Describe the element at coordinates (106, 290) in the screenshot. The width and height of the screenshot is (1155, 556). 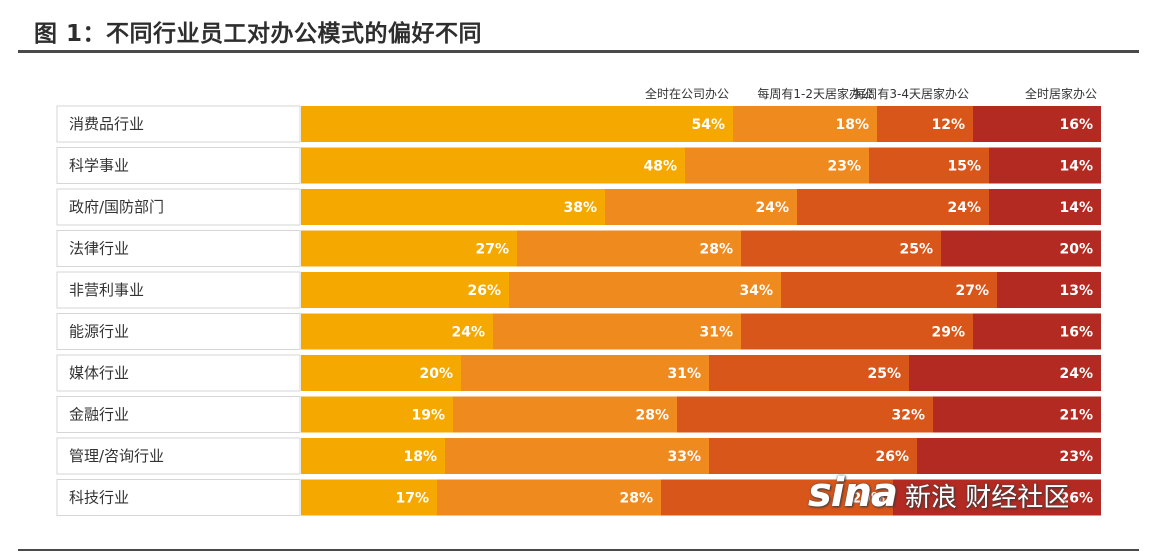
I see `category-label: 非营利事业` at that location.